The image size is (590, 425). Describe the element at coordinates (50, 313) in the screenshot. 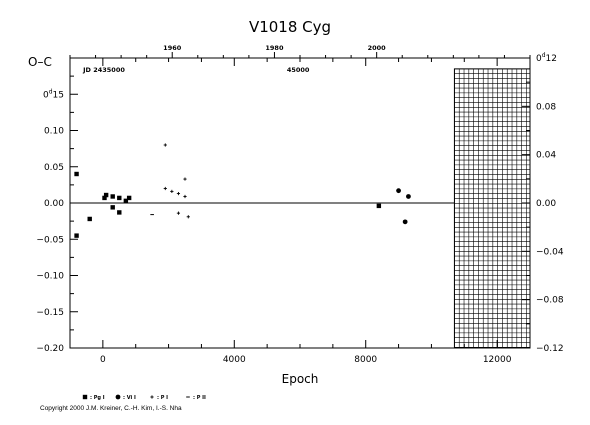

I see `y-tick-label: −0.15` at that location.